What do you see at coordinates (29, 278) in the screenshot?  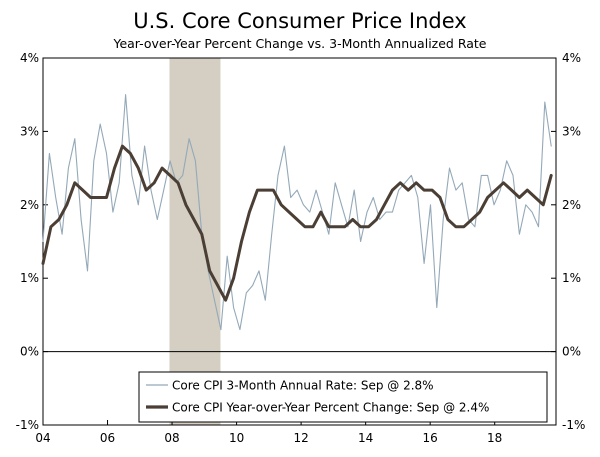 I see `y-tick-label-left: 1%` at bounding box center [29, 278].